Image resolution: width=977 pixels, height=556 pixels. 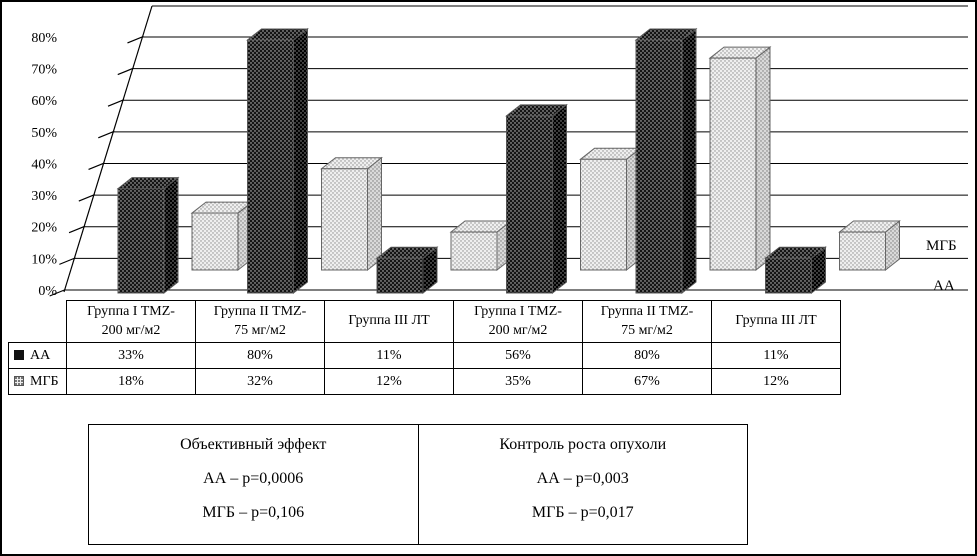 What do you see at coordinates (92, 151) in the screenshot?
I see `y-axis: 0% 10% 20% 30% 40% 50% 60% 70% 80%` at bounding box center [92, 151].